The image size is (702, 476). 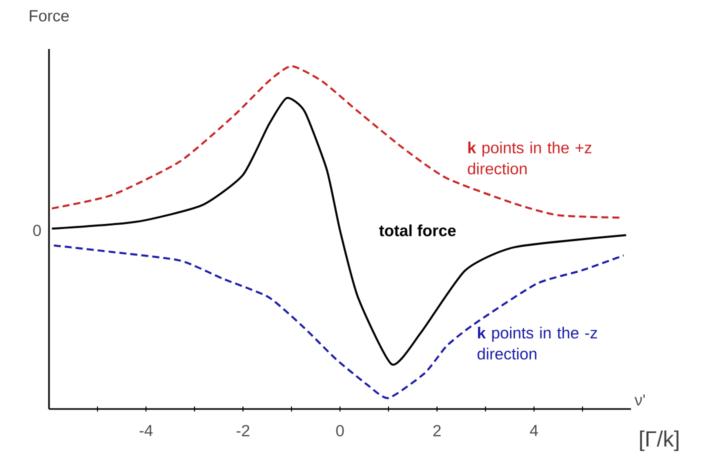 I want to click on x-tick-label: 0, so click(x=340, y=430).